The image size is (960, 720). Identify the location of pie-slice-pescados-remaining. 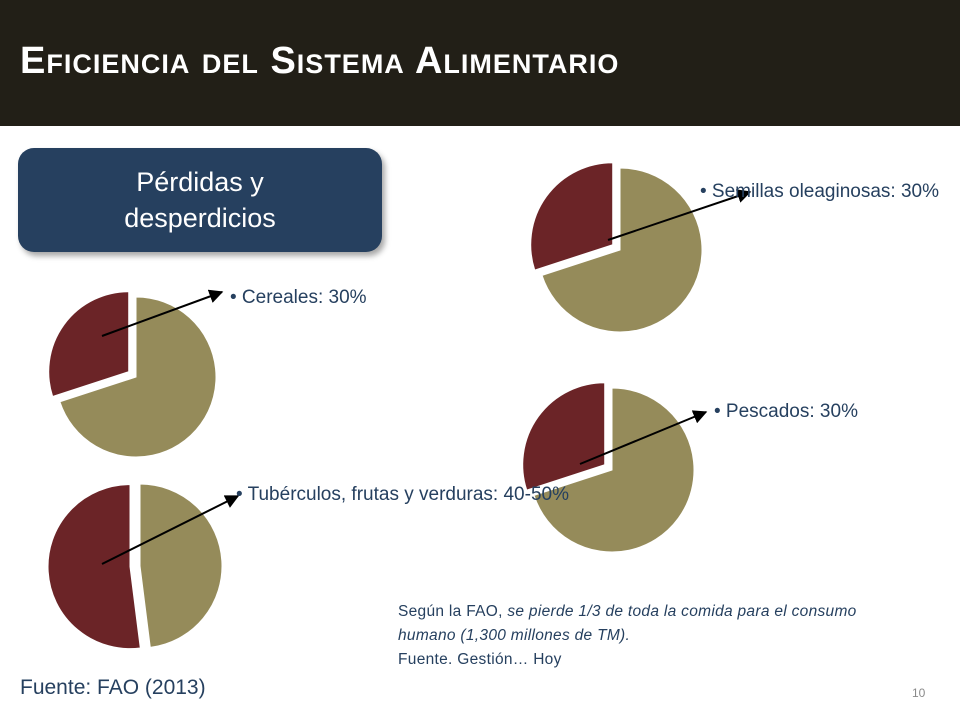
(614, 470).